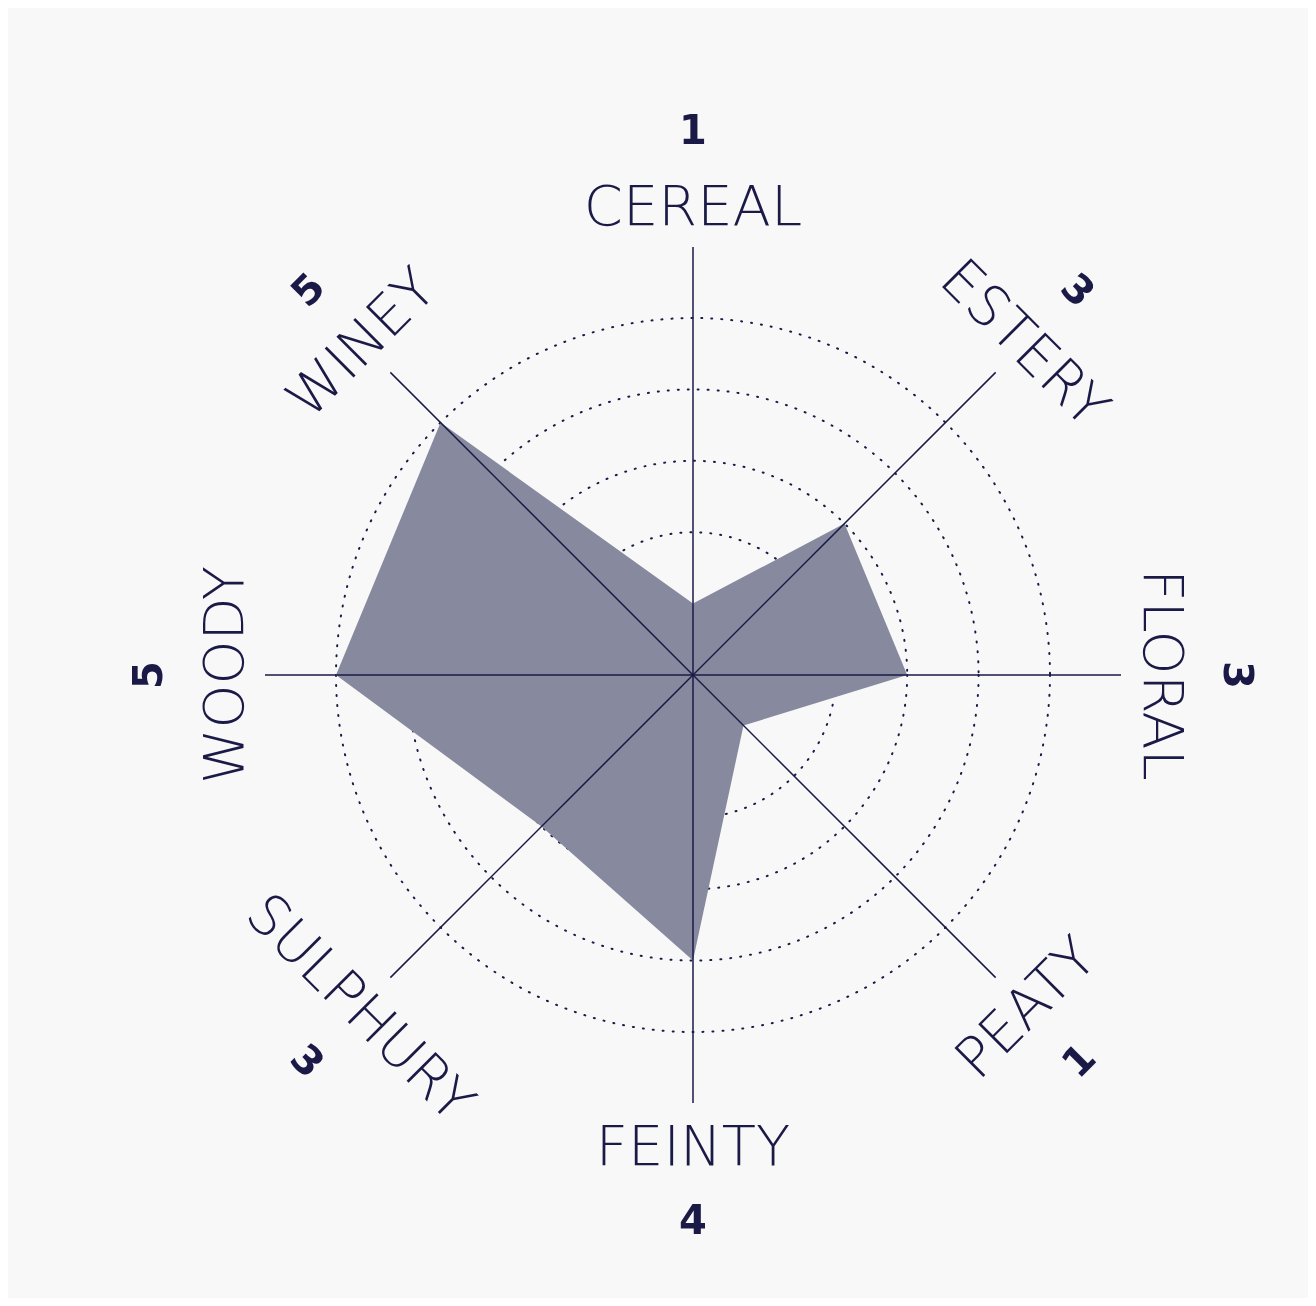 This screenshot has width=1316, height=1306. What do you see at coordinates (693, 130) in the screenshot?
I see `text: 1` at bounding box center [693, 130].